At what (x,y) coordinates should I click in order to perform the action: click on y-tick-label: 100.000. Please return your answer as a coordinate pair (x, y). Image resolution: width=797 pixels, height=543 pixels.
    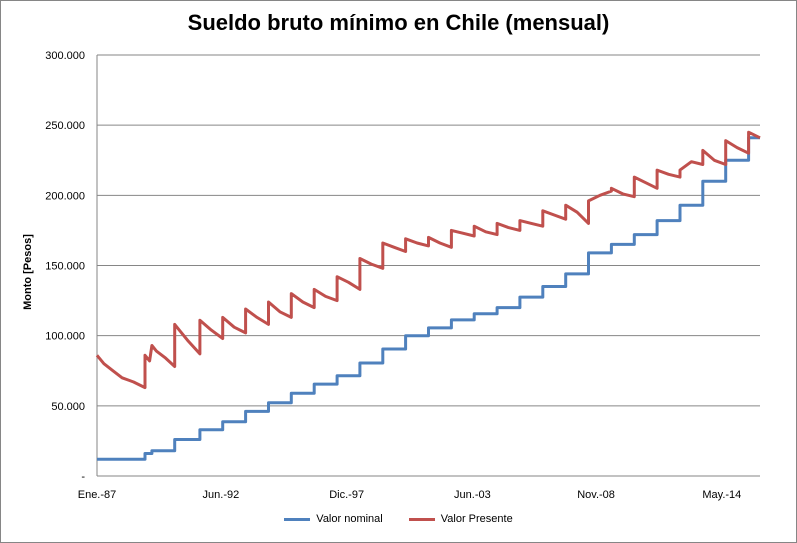
    Looking at the image, I should click on (65, 337).